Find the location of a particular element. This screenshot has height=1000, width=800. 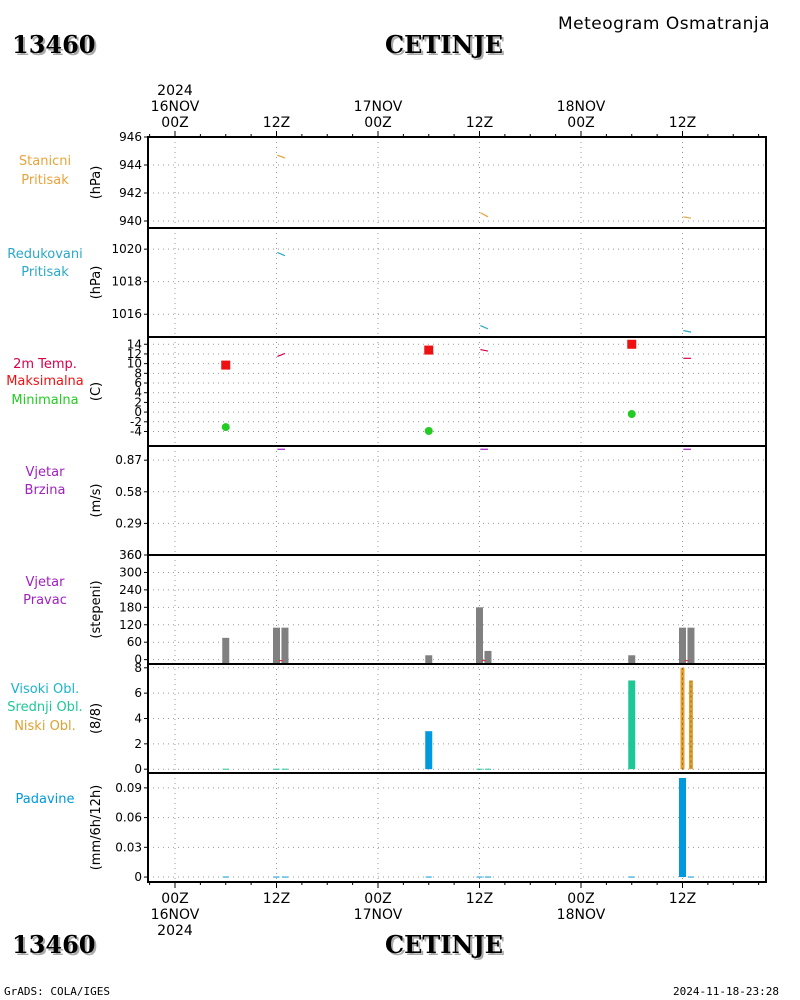

x-axis-label-top: 2024 is located at coordinates (175, 91).